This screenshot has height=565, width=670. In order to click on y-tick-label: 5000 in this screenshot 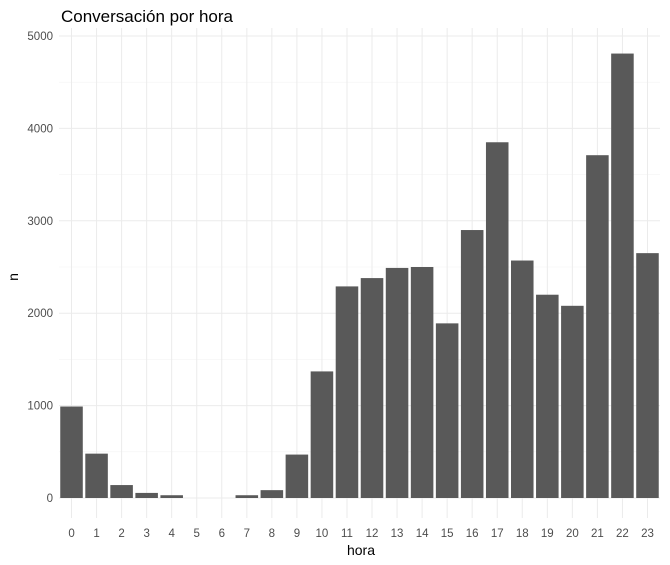, I will do `click(40, 37)`.